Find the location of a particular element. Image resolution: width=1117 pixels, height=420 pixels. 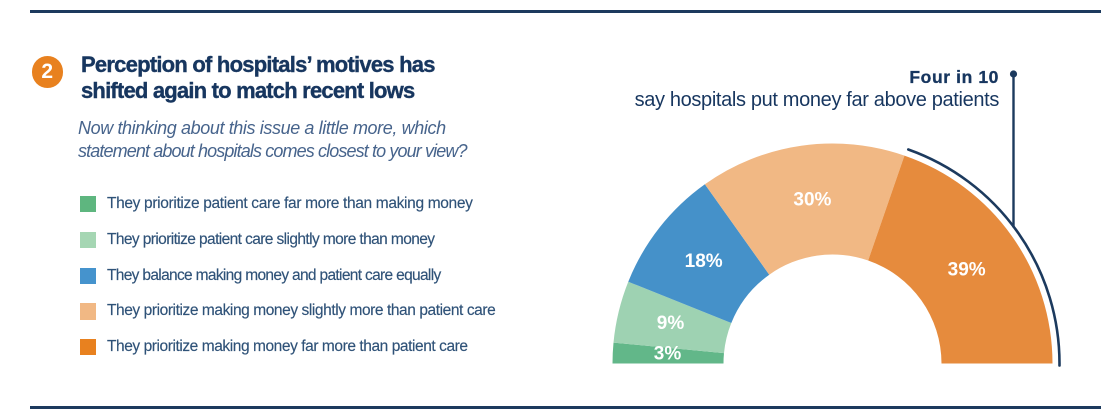

svg-text: 9% is located at coordinates (671, 323).